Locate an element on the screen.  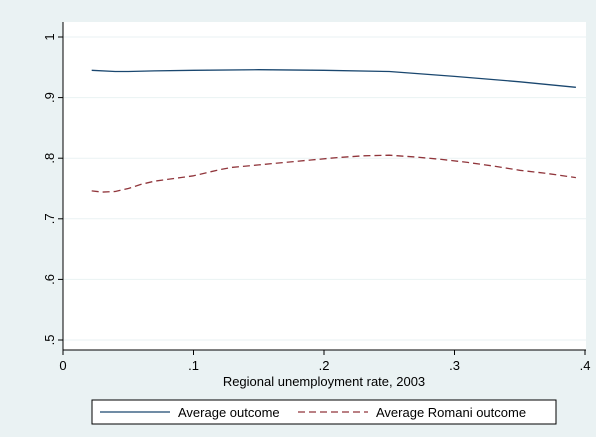
y-tick-label: .8 is located at coordinates (49, 158).